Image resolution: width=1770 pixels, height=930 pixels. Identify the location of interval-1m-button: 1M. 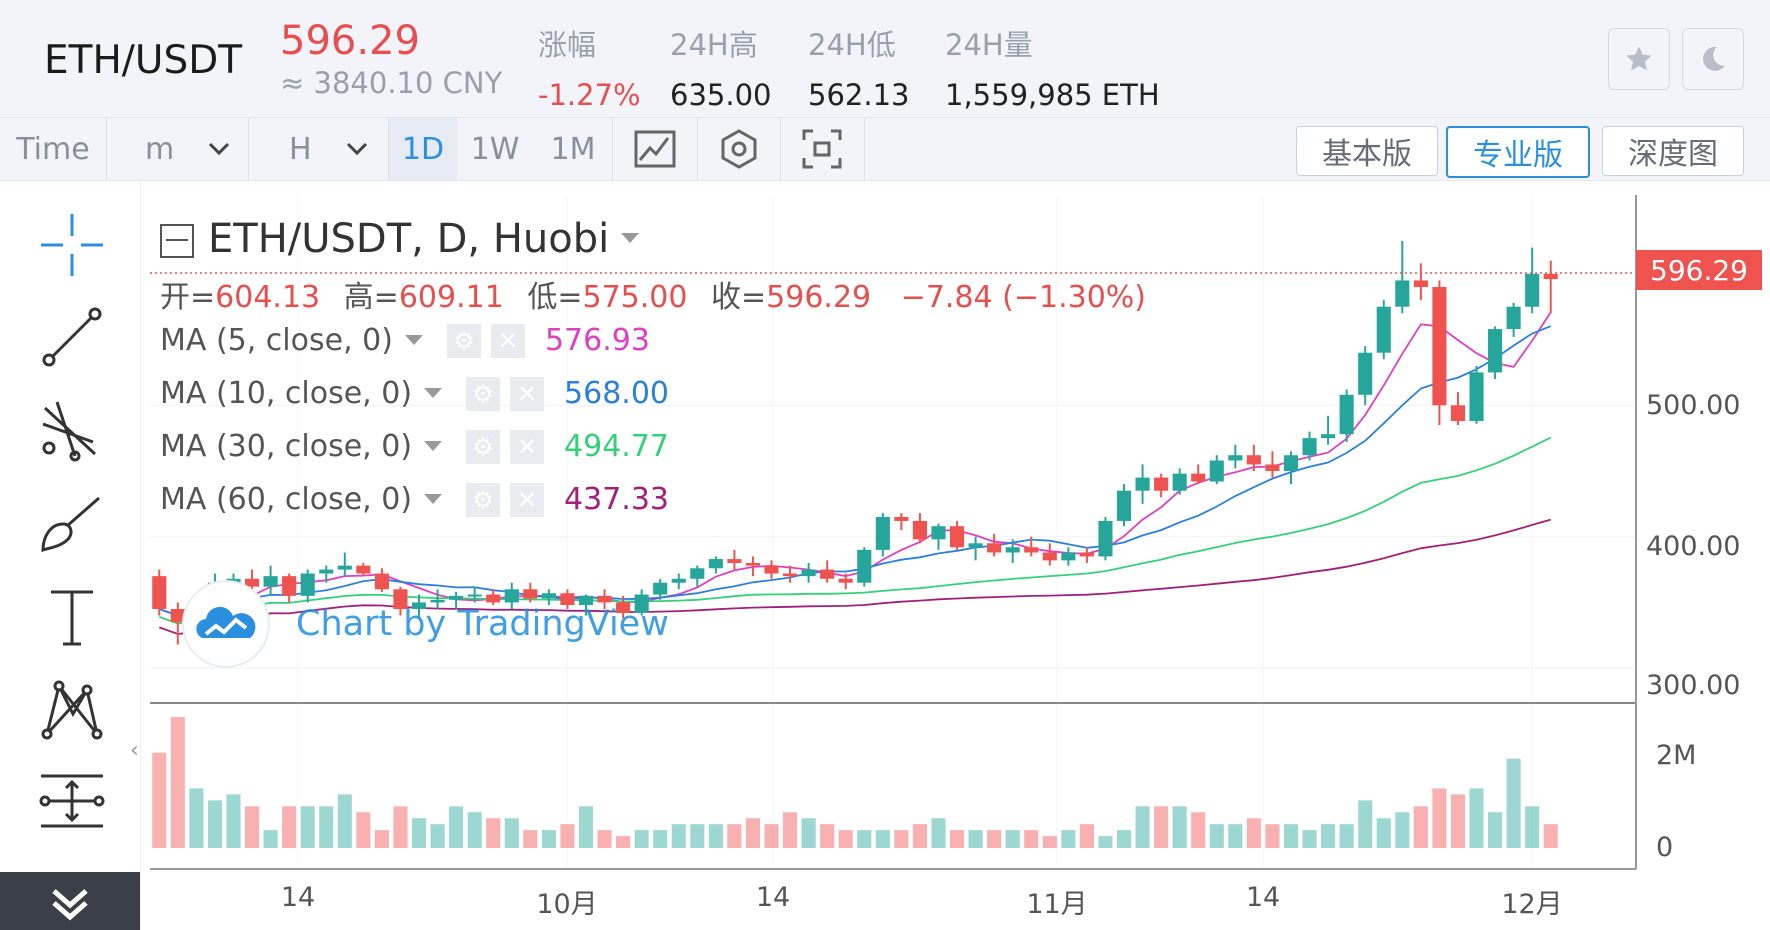
(573, 149).